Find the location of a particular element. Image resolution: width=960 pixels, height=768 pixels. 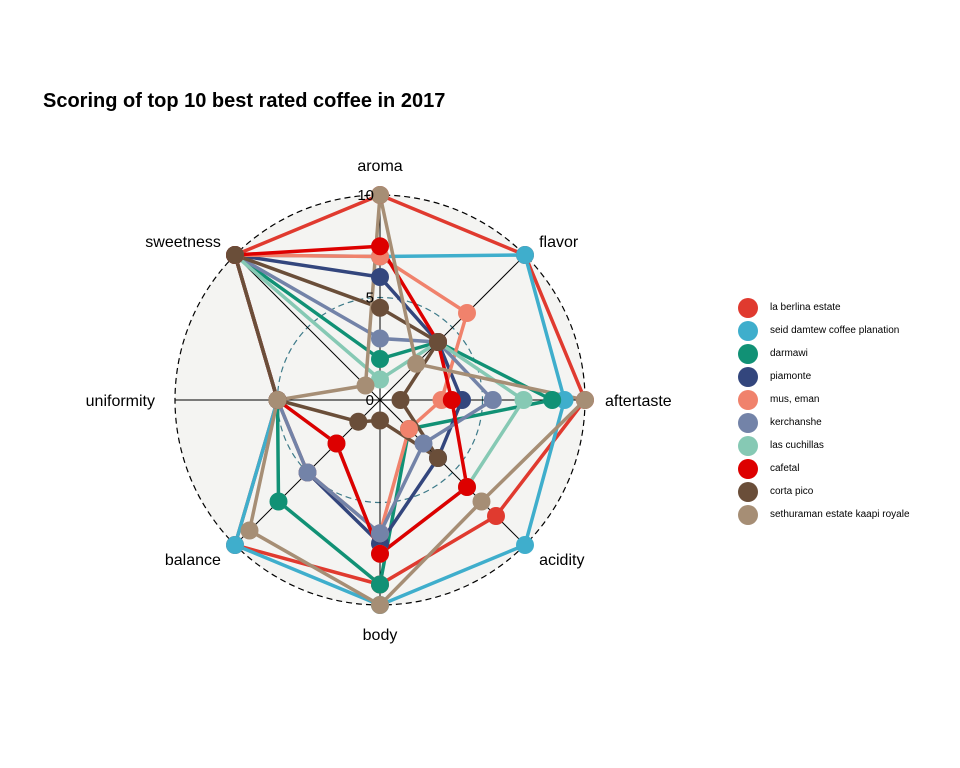

axis-label-body: body is located at coordinates (380, 635).